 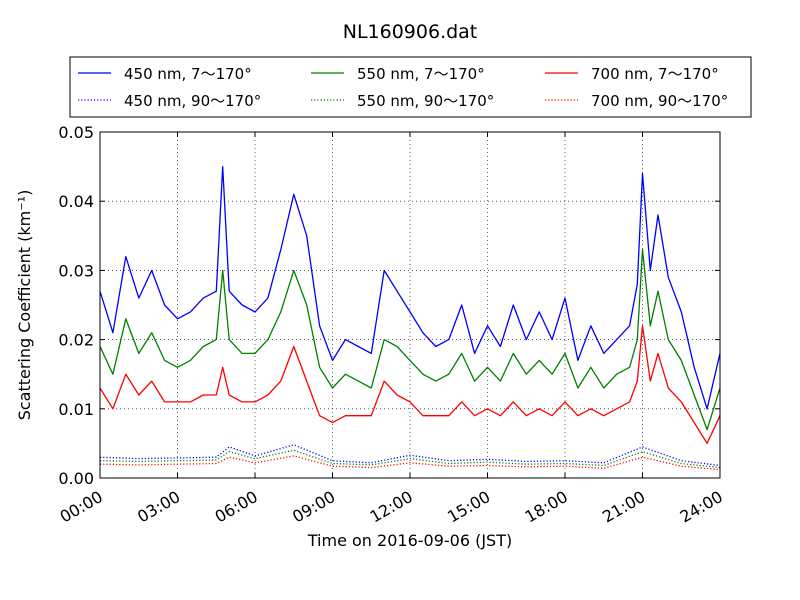 What do you see at coordinates (391, 507) in the screenshot?
I see `x-tick-label: 12:00` at bounding box center [391, 507].